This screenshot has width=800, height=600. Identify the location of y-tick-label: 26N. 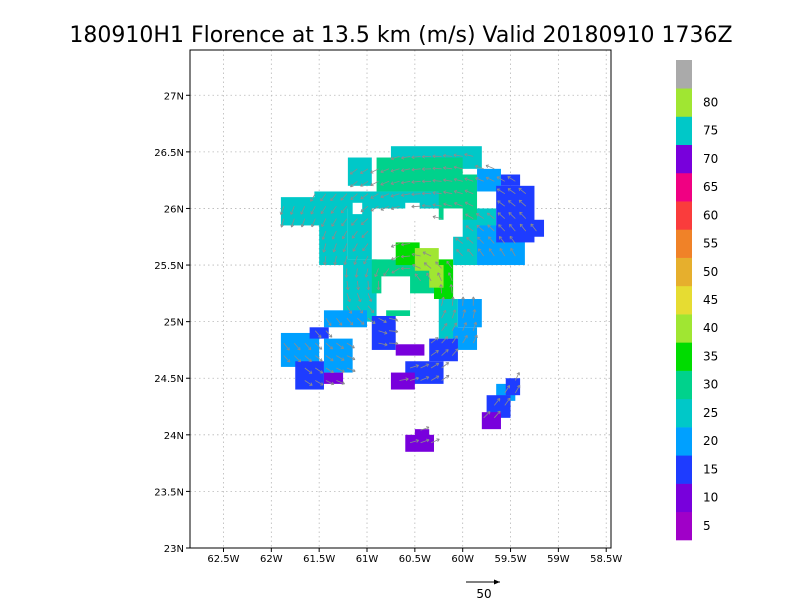
(174, 209).